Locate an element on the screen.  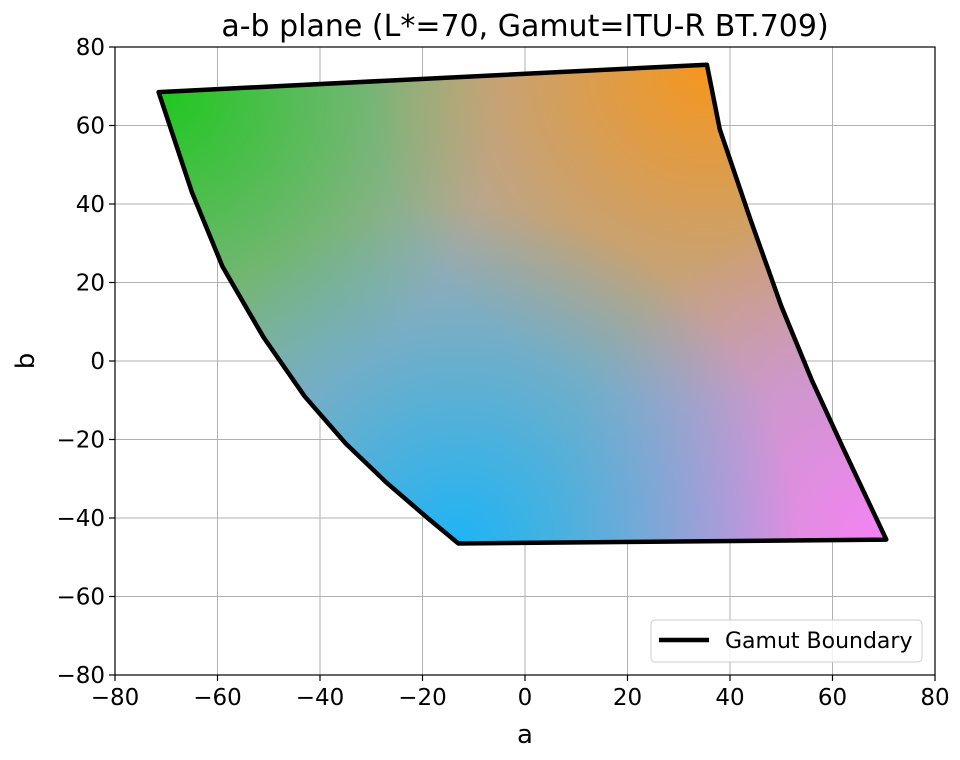
y-tick-label: −20 is located at coordinates (80, 441).